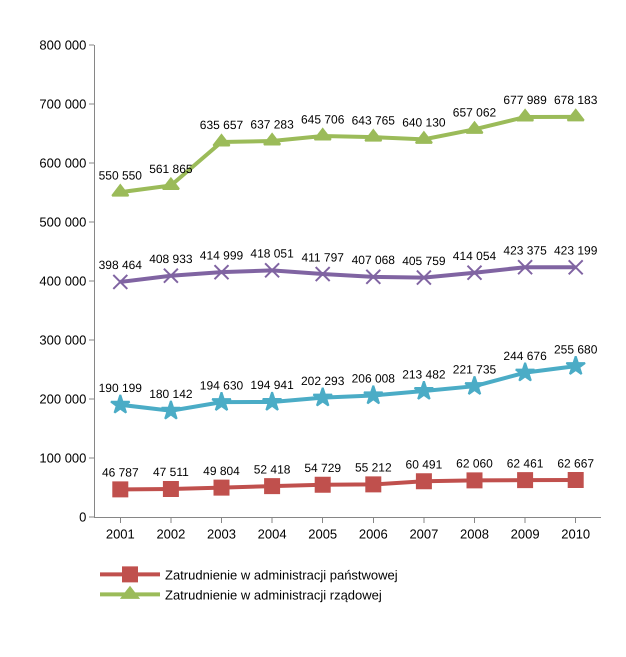  What do you see at coordinates (62, 45) in the screenshot?
I see `y-tick-label: 800 000` at bounding box center [62, 45].